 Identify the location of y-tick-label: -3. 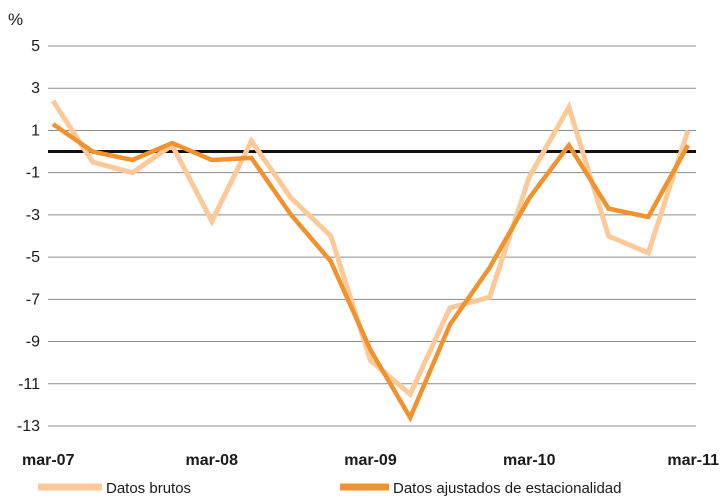
(33, 215).